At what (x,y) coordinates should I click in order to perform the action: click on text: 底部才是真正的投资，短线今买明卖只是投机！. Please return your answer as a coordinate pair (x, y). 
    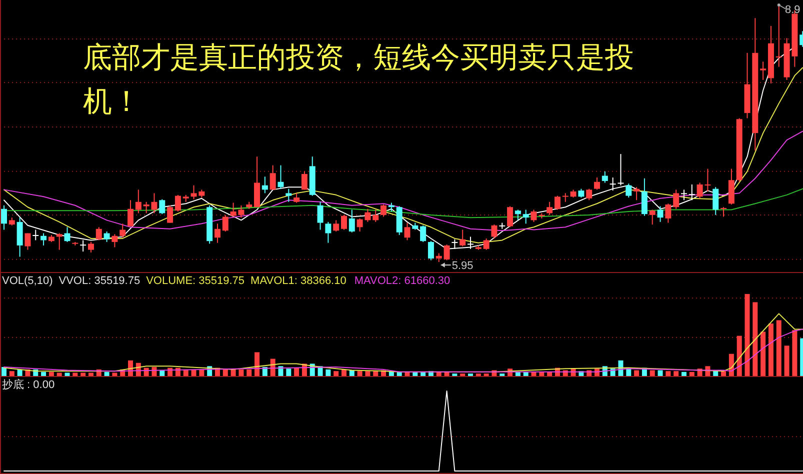
    Looking at the image, I should click on (359, 80).